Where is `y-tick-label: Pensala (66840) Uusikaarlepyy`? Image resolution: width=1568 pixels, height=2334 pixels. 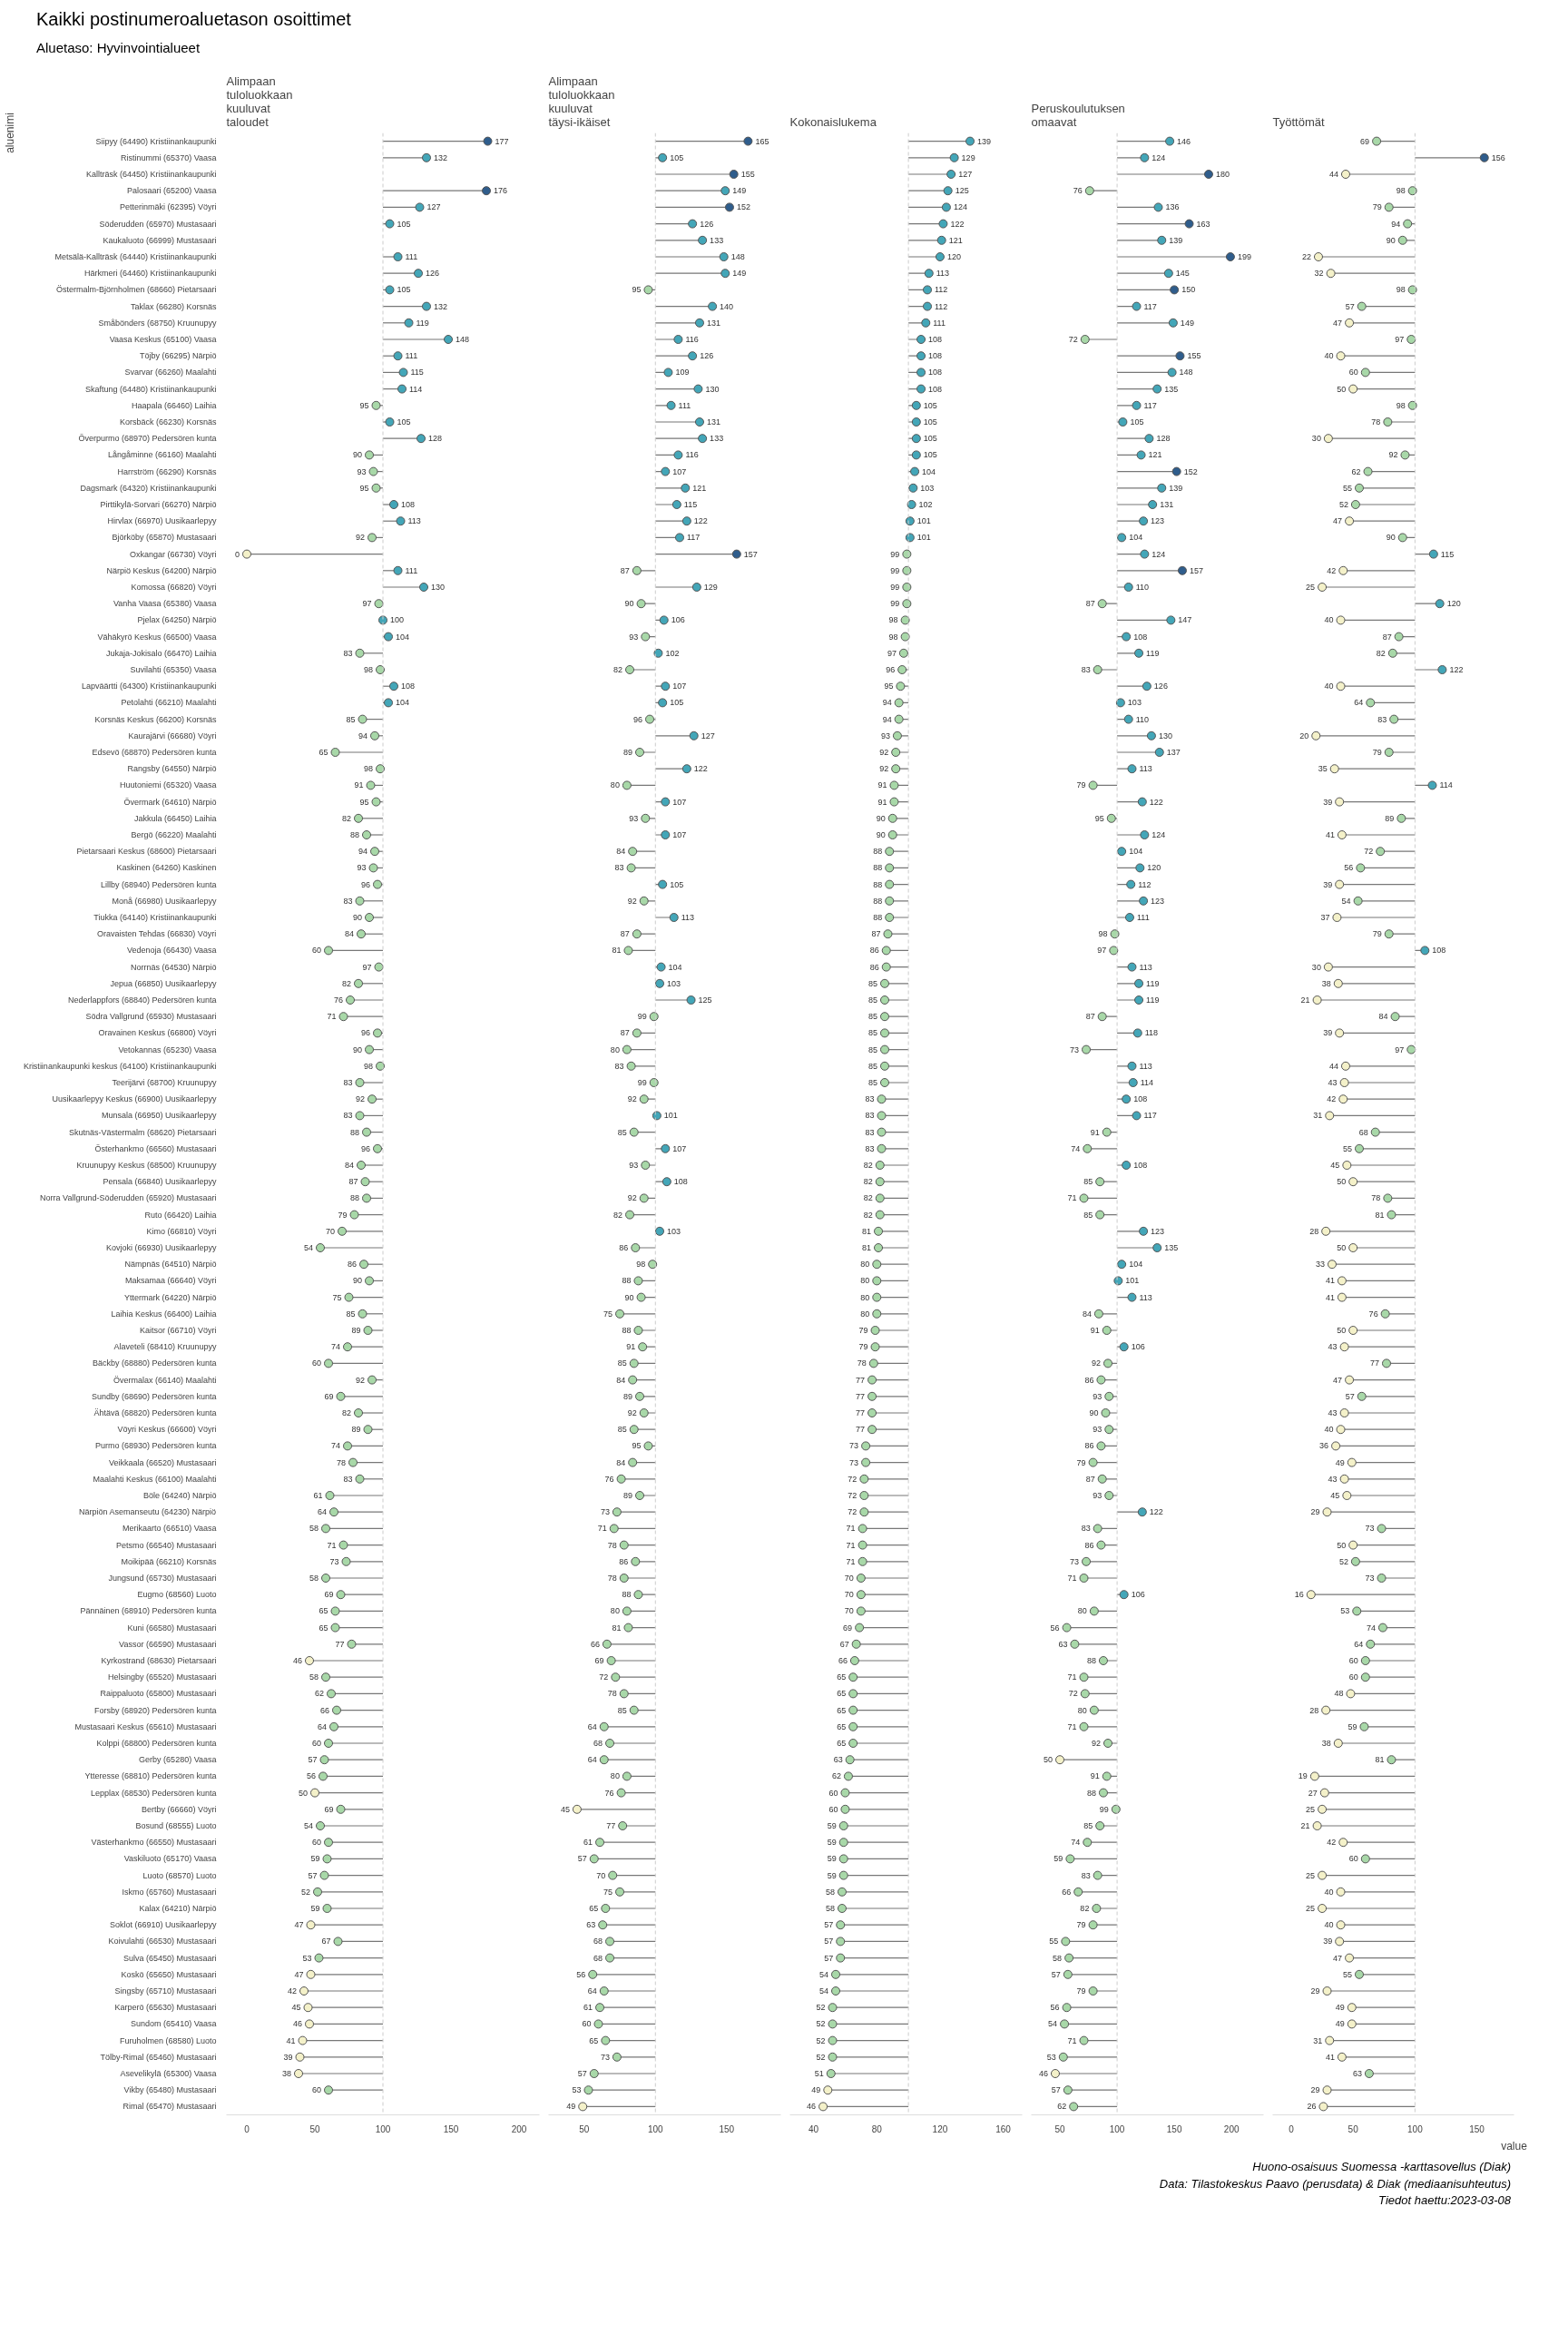 y-tick-label: Pensala (66840) Uusikaarlepyy is located at coordinates (160, 1182).